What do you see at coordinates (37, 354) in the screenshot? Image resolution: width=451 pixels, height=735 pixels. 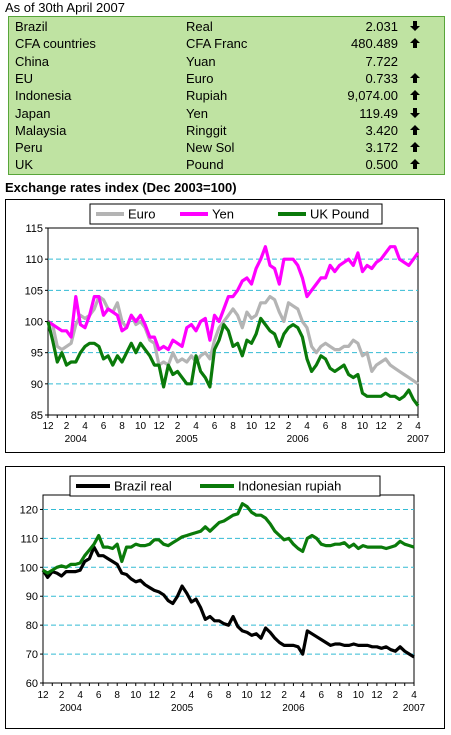 I see `y-tick-label: 95` at bounding box center [37, 354].